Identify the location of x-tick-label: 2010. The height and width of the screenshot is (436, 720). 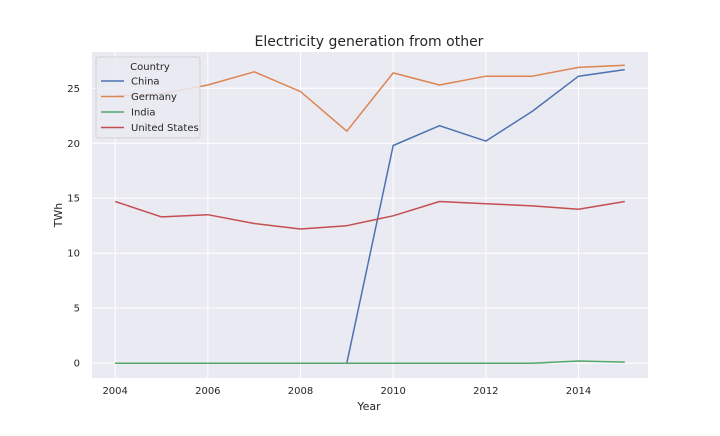
(392, 391).